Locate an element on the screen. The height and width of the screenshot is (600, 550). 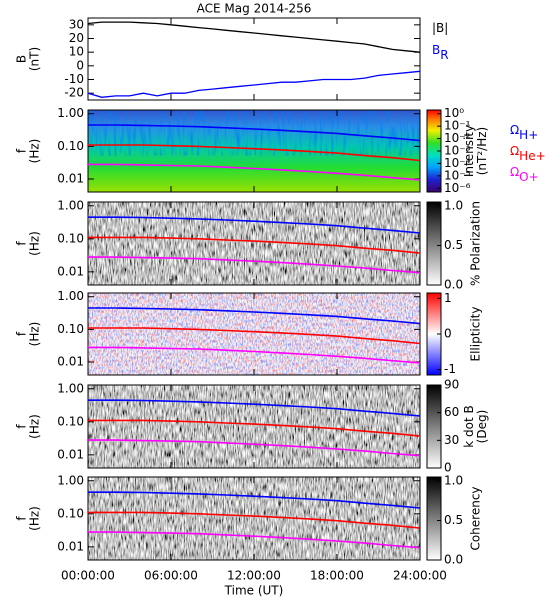
legend-entry: ΩH+ is located at coordinates (524, 132).